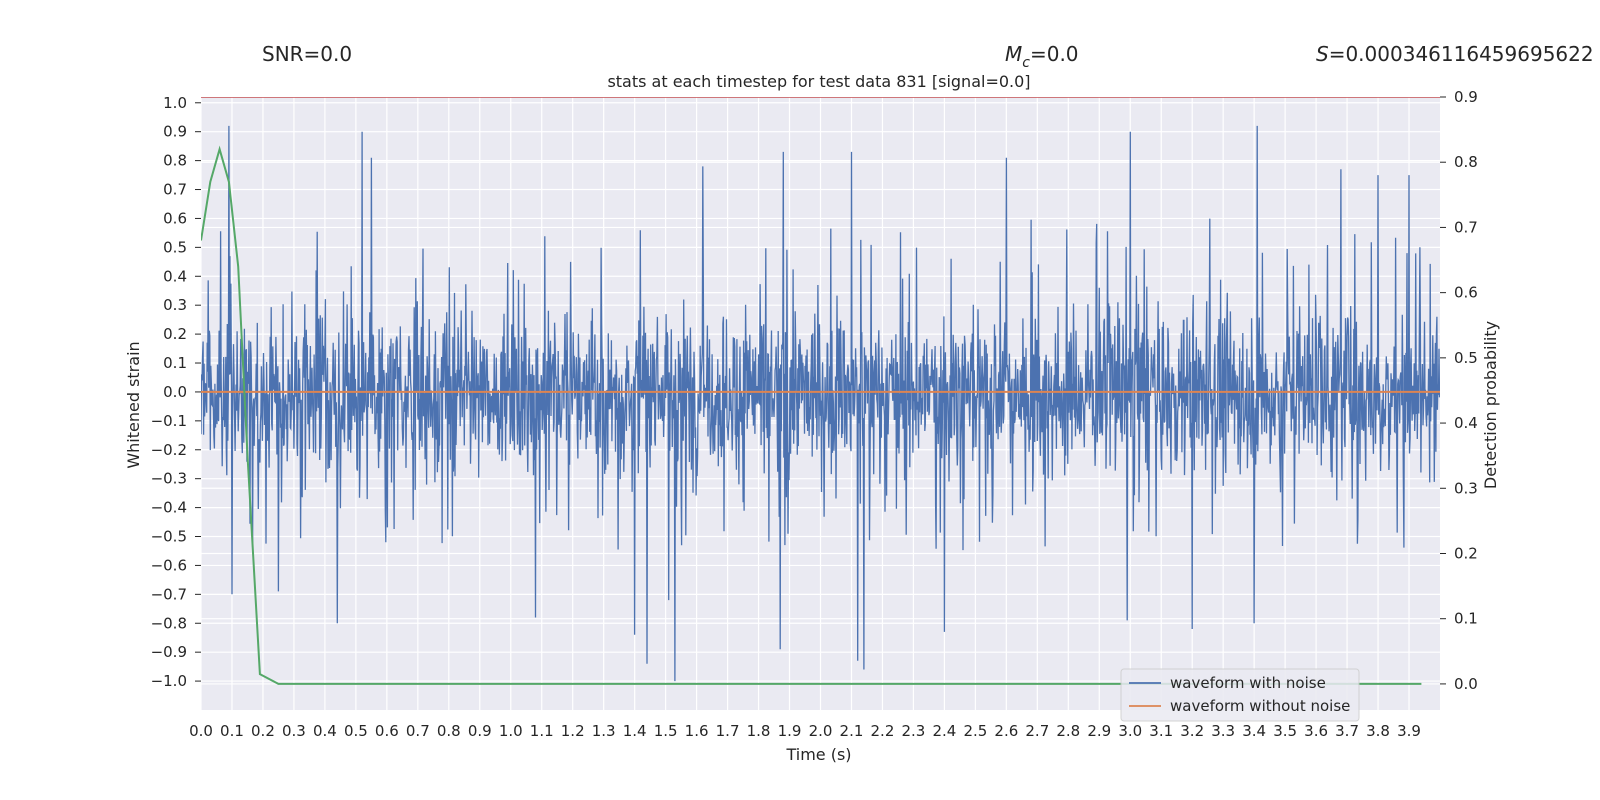 The width and height of the screenshot is (1600, 800). Describe the element at coordinates (1466, 162) in the screenshot. I see `y2-tick-label: 0.8` at that location.